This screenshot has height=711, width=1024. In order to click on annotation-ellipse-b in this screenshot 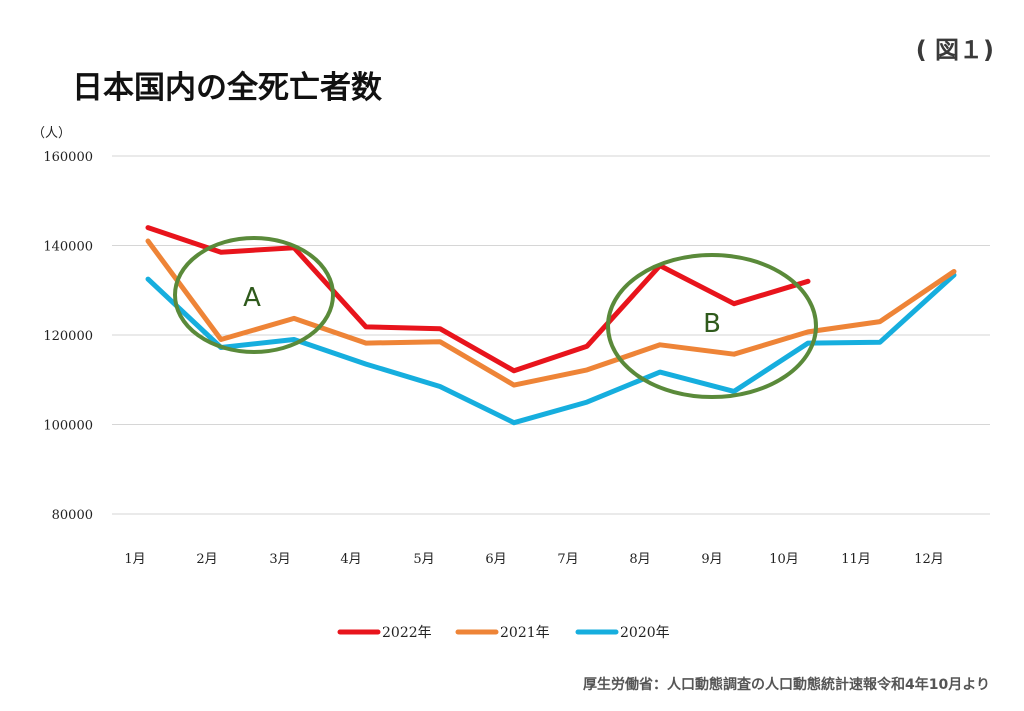, I will do `click(712, 326)`.